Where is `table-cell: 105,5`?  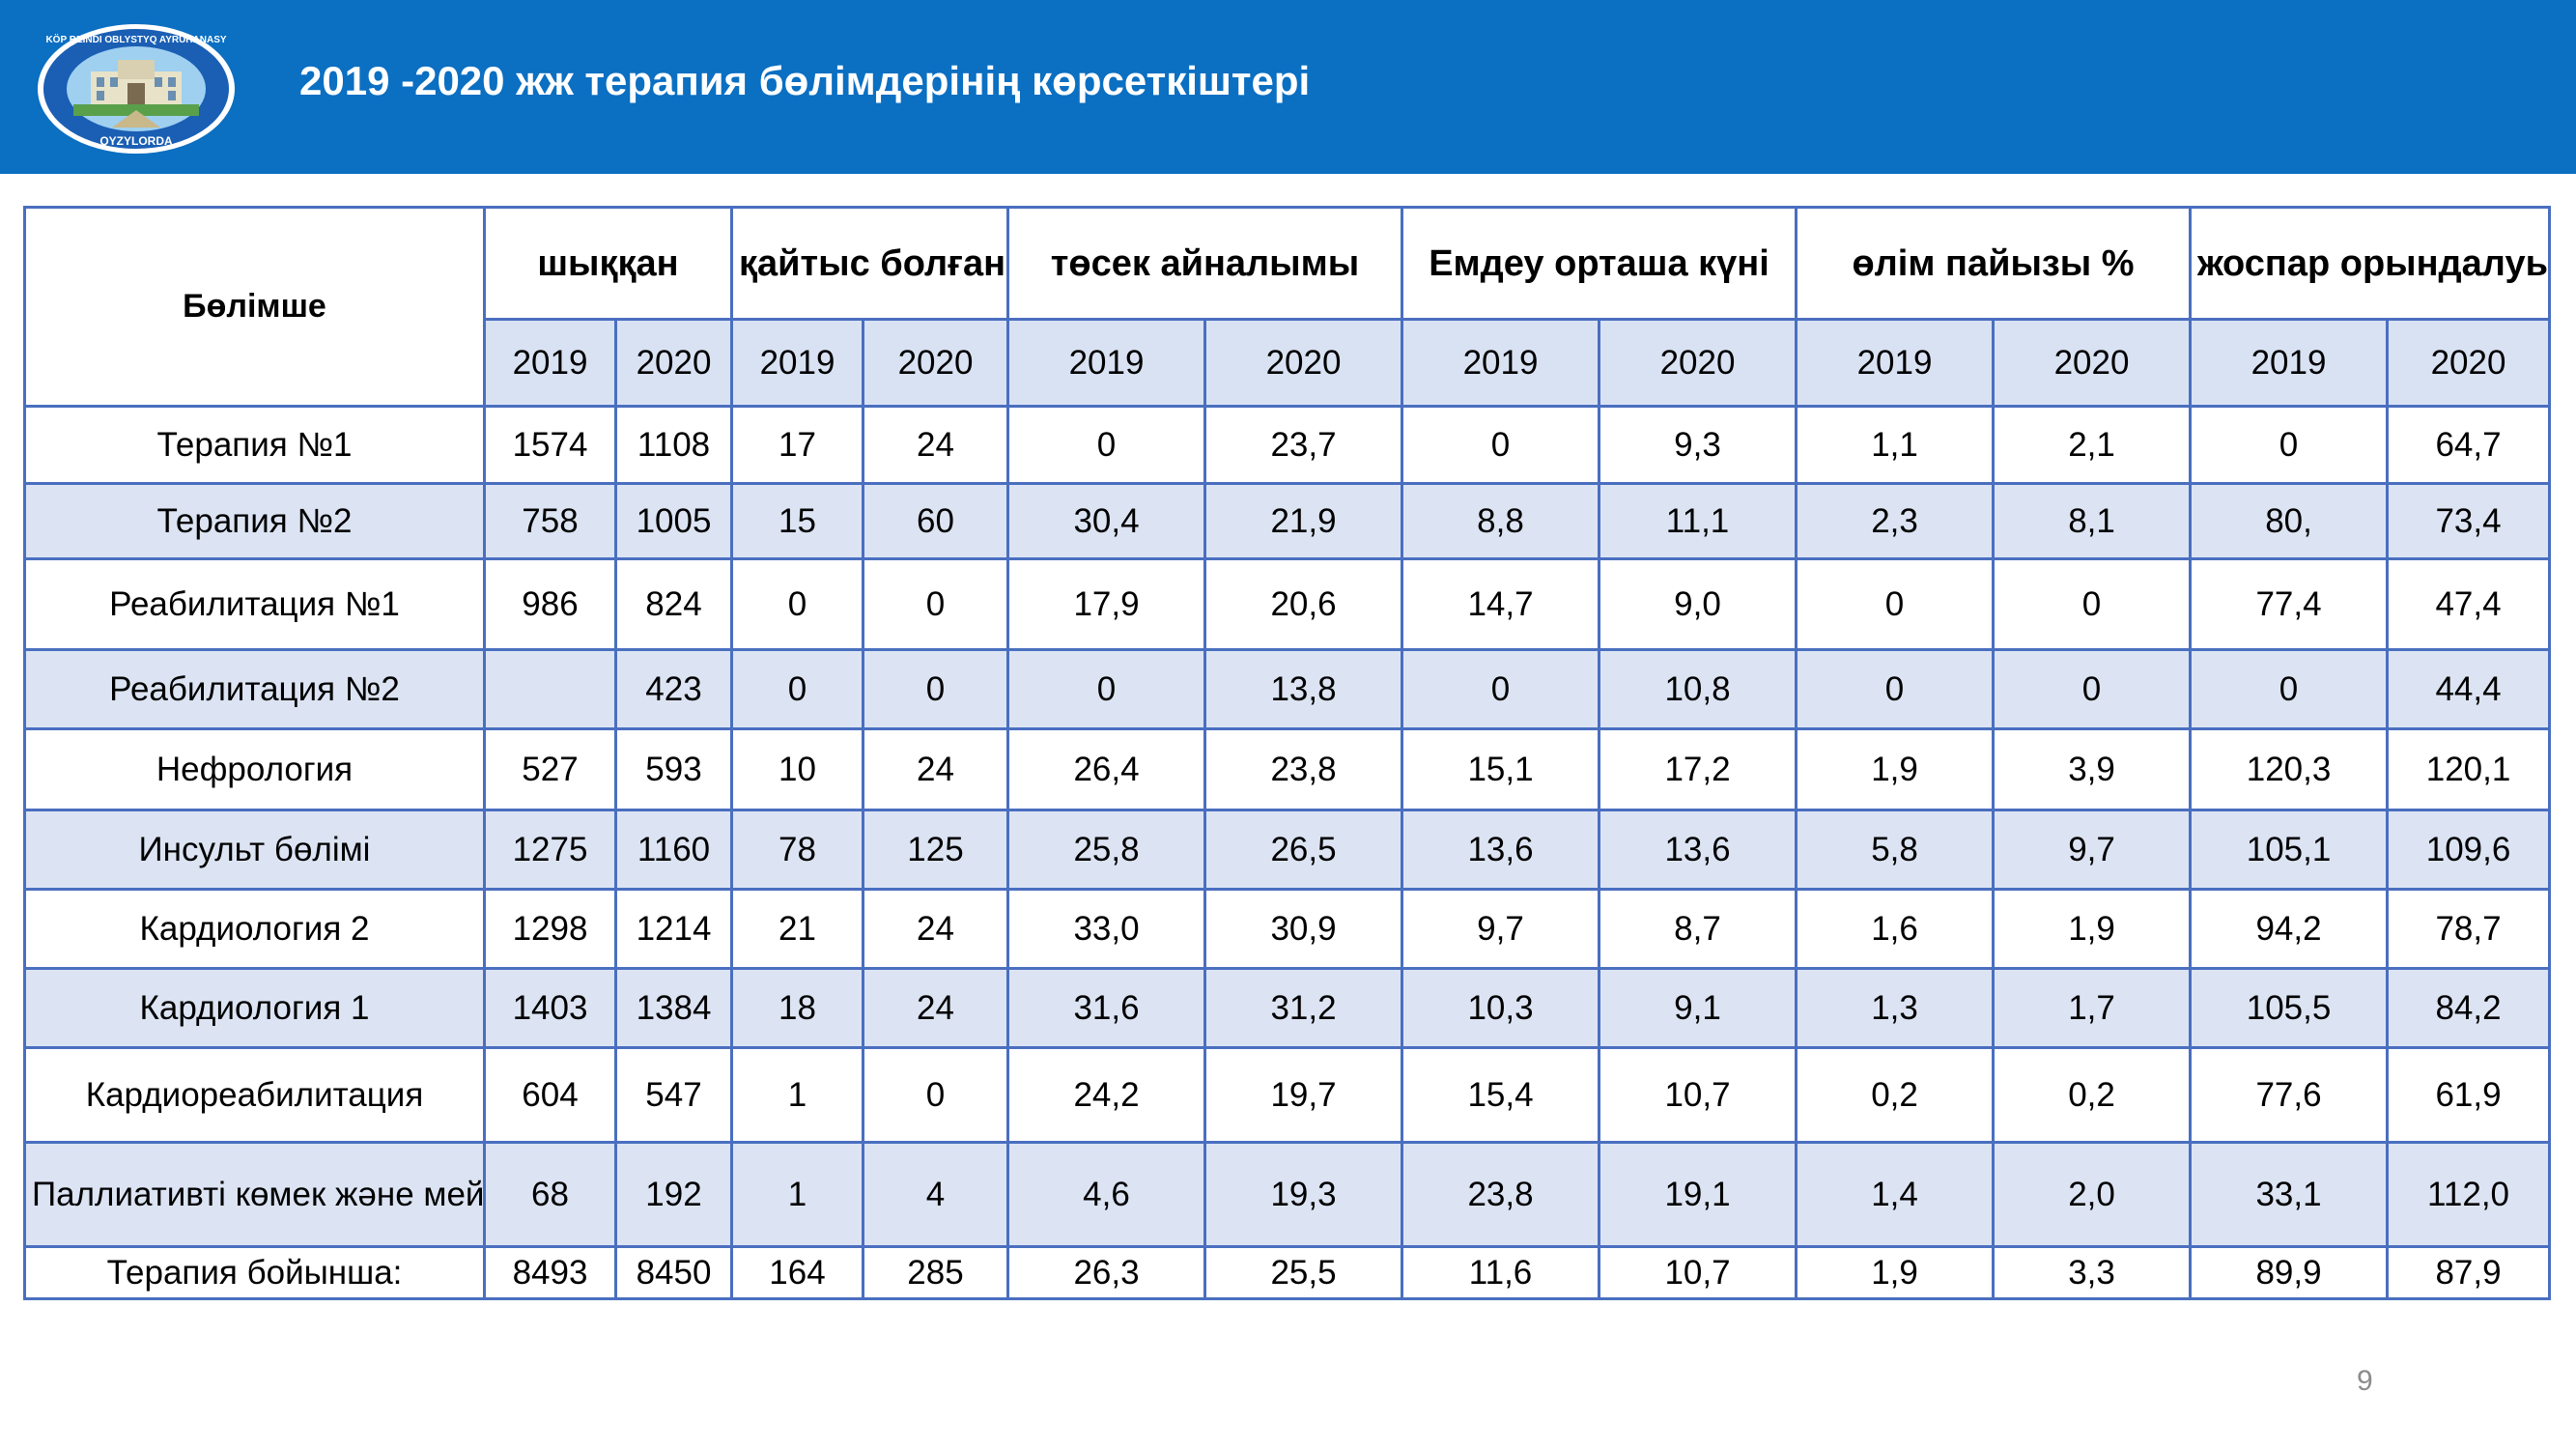 table-cell: 105,5 is located at coordinates (2289, 1008).